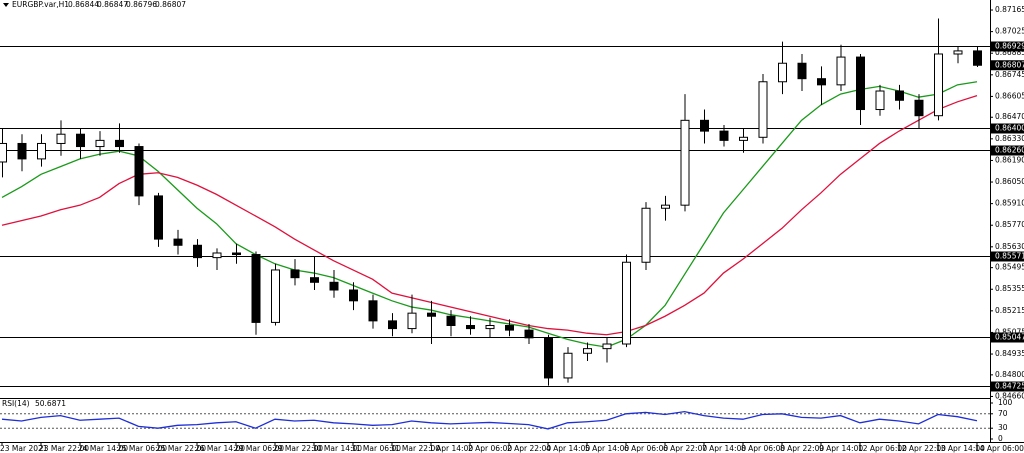  Describe the element at coordinates (1009, 95) in the screenshot. I see `y-tick-label: 0.86605` at that location.